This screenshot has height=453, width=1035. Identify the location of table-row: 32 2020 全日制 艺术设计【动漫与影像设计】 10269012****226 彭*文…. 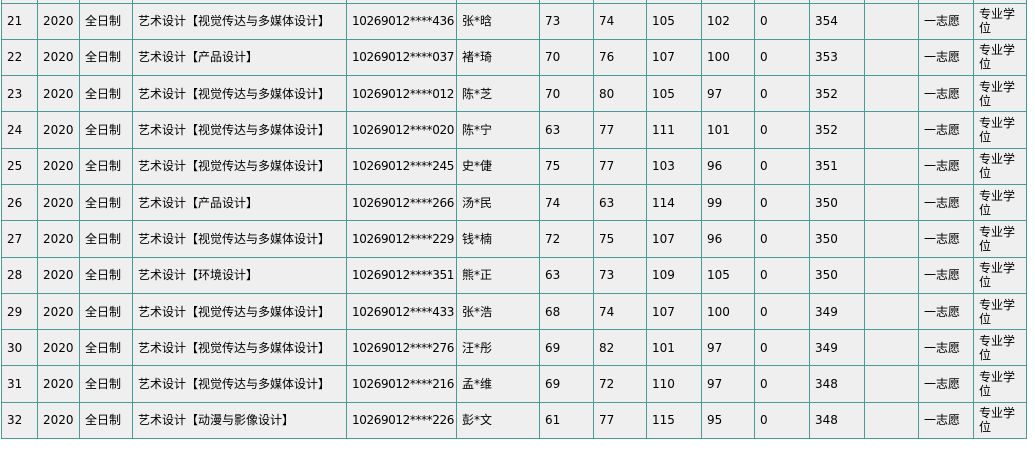
(514, 420).